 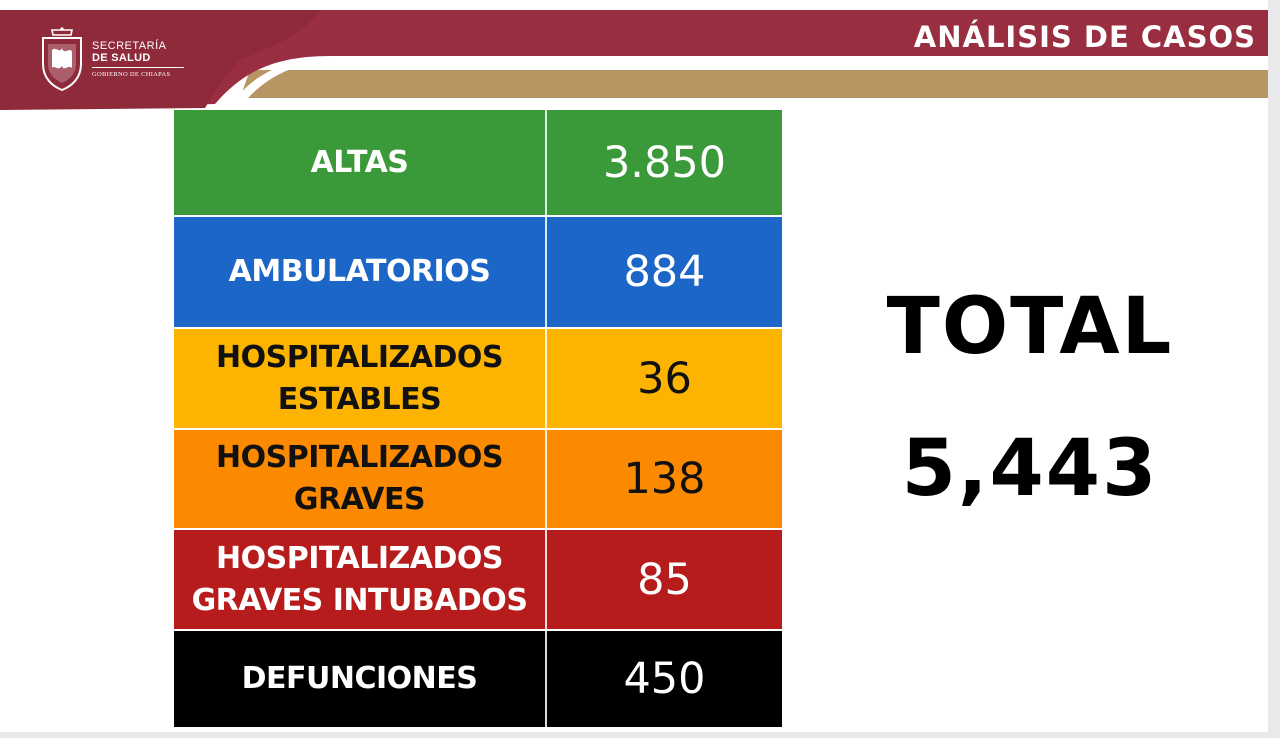 I want to click on row-label: AMBULATORIOS, so click(x=360, y=272).